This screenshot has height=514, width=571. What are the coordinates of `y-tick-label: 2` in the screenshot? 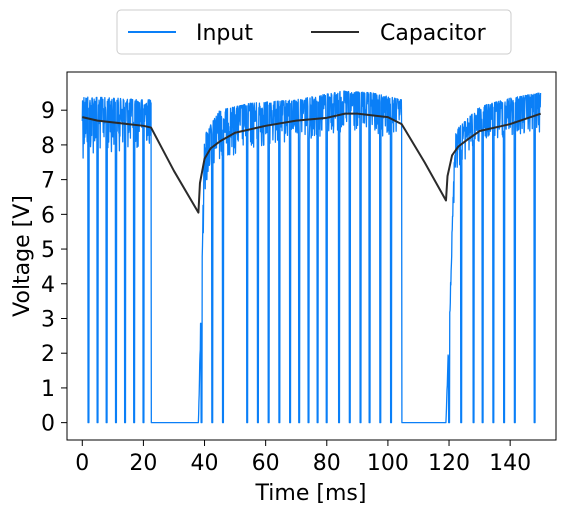 It's located at (48, 354).